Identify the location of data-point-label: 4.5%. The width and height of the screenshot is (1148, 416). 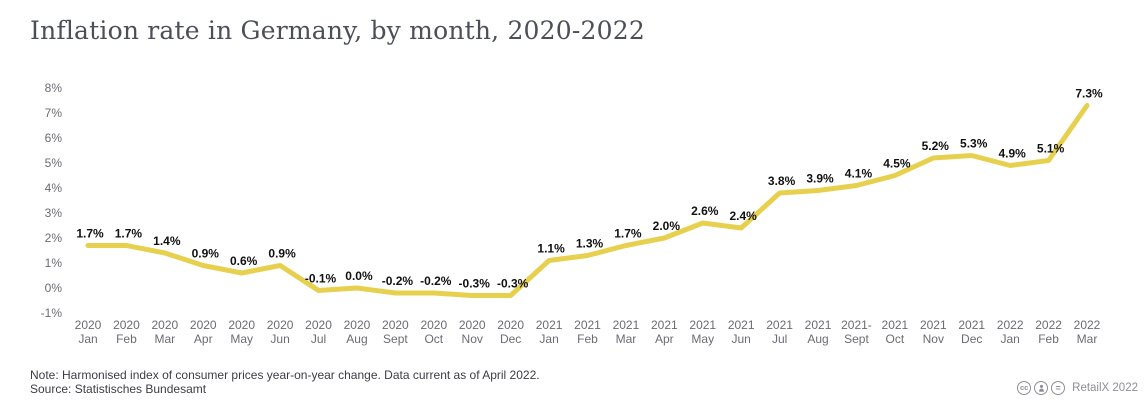
(897, 164).